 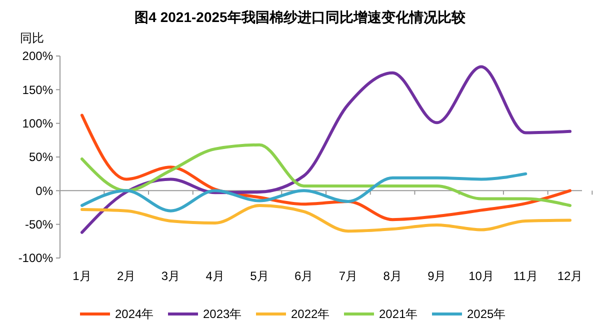 I want to click on x-tick-label: 10月, so click(x=481, y=276).